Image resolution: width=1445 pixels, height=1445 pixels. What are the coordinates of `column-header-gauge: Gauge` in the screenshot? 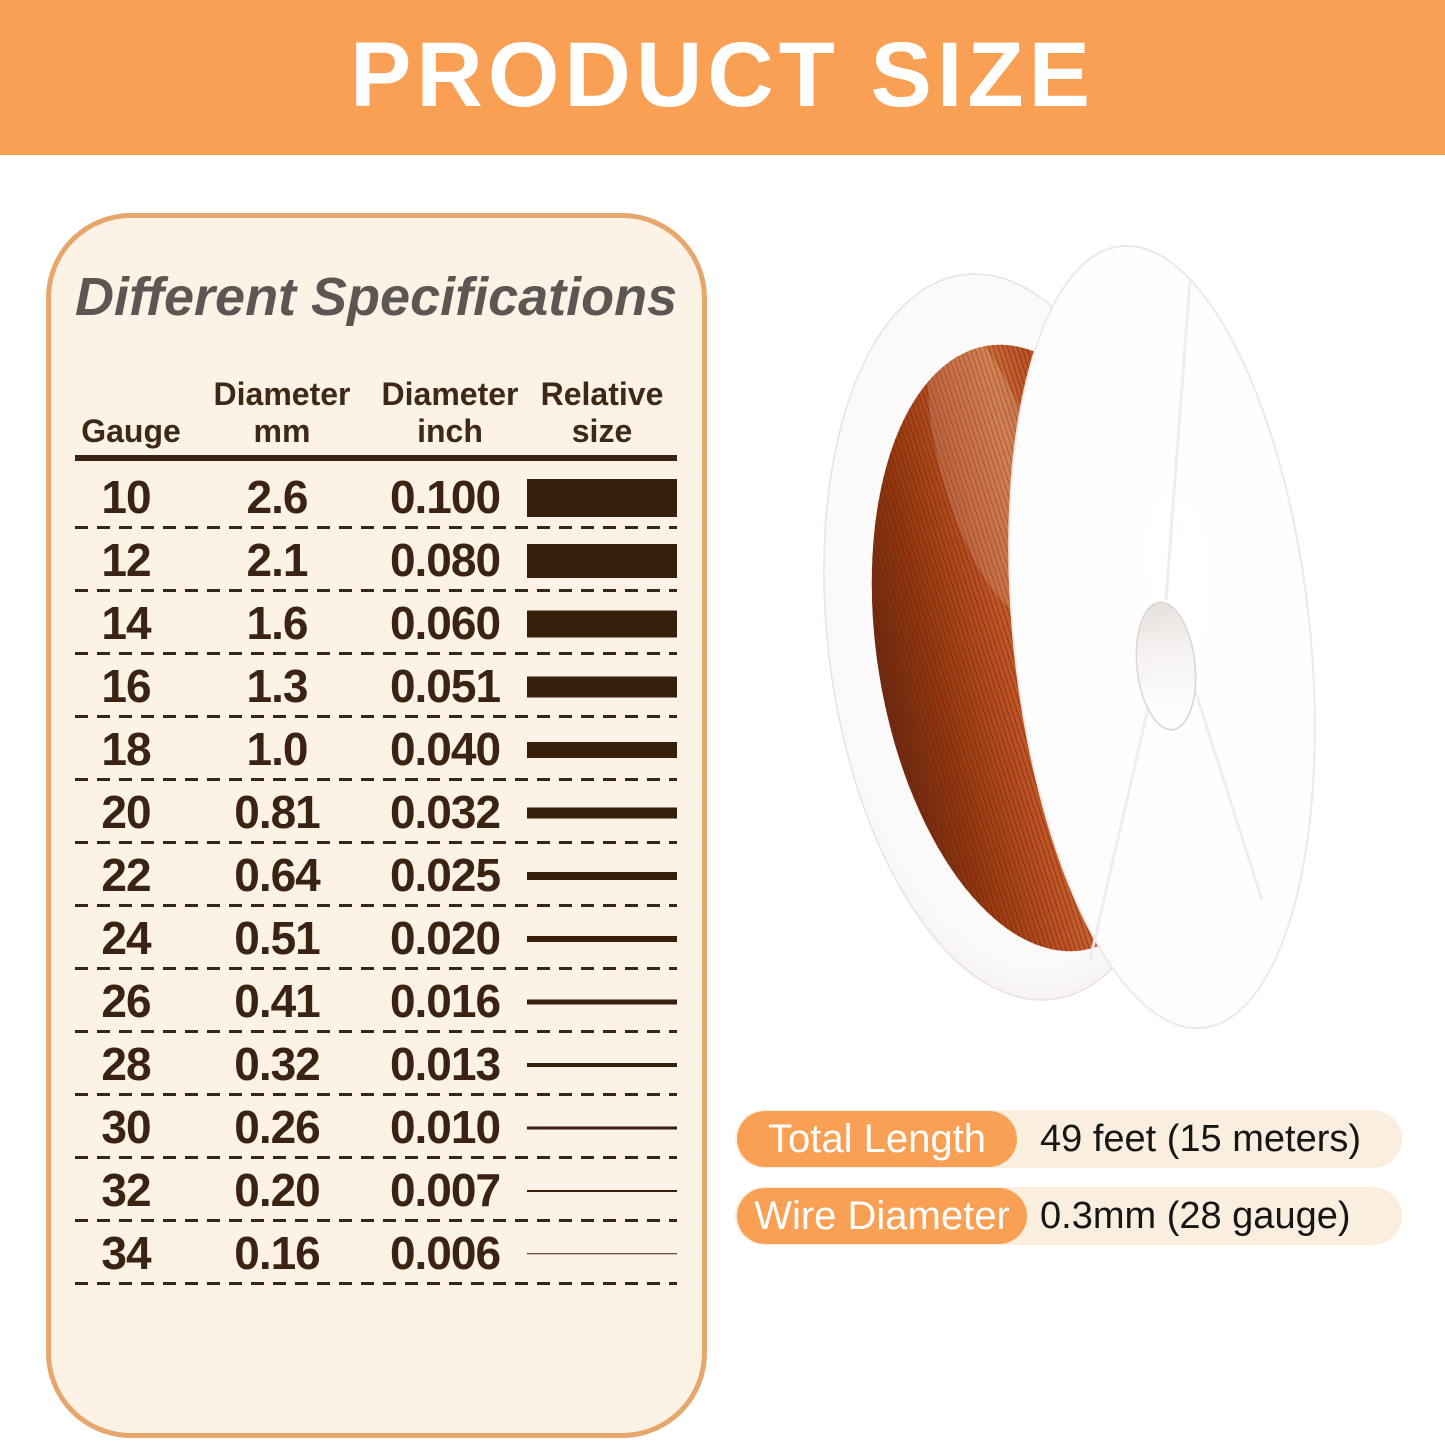 It's located at (131, 431).